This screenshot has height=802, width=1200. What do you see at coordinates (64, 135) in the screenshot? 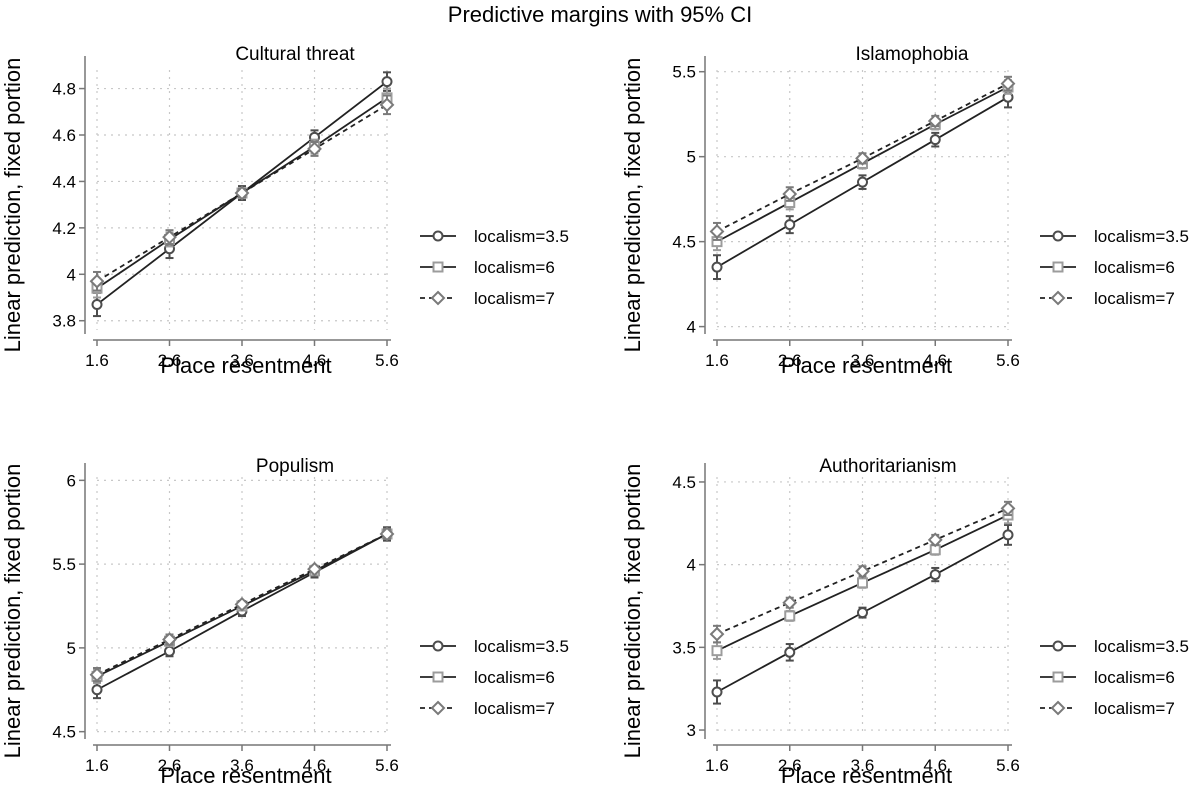
I see `y-tick-label: 4.6` at bounding box center [64, 135].